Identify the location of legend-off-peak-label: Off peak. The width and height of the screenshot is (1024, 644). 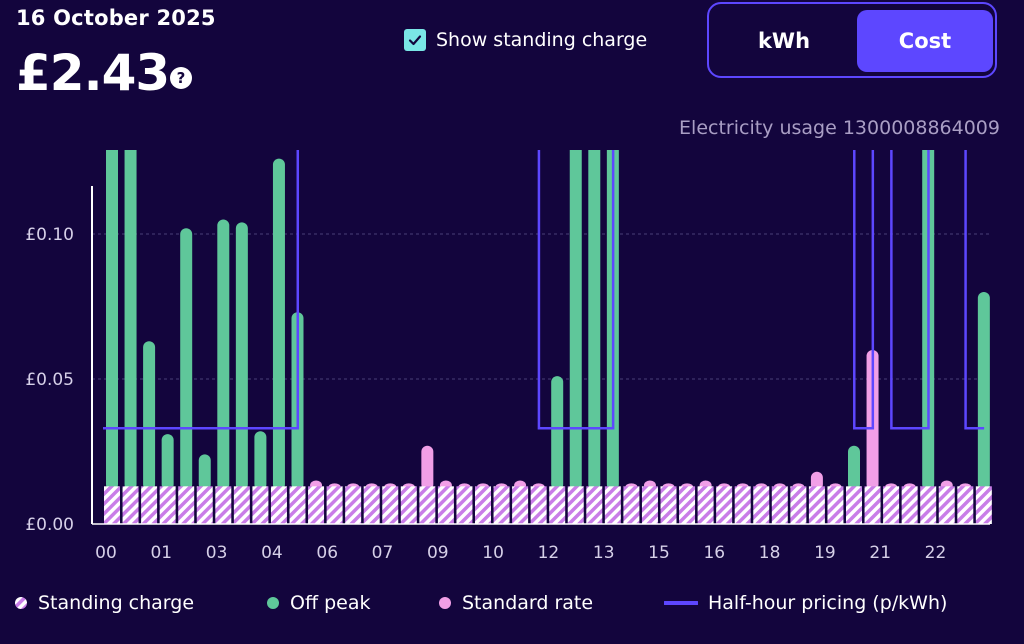
(330, 603).